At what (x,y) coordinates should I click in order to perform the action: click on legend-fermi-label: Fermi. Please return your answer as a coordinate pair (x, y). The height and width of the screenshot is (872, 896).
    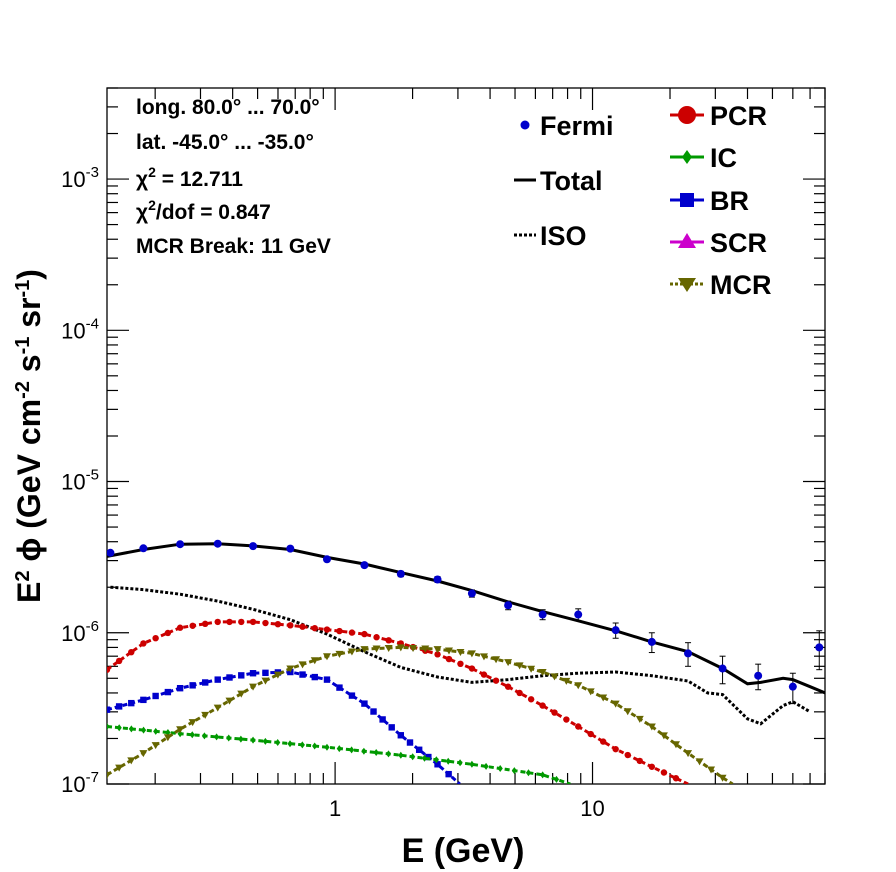
    Looking at the image, I should click on (577, 126).